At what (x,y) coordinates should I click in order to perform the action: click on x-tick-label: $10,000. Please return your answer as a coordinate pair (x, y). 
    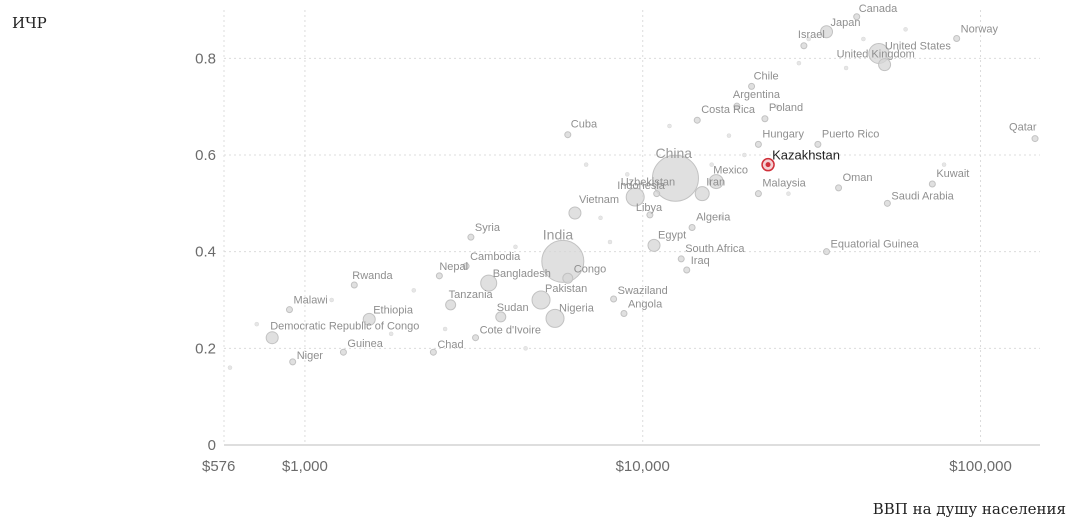
    Looking at the image, I should click on (643, 466).